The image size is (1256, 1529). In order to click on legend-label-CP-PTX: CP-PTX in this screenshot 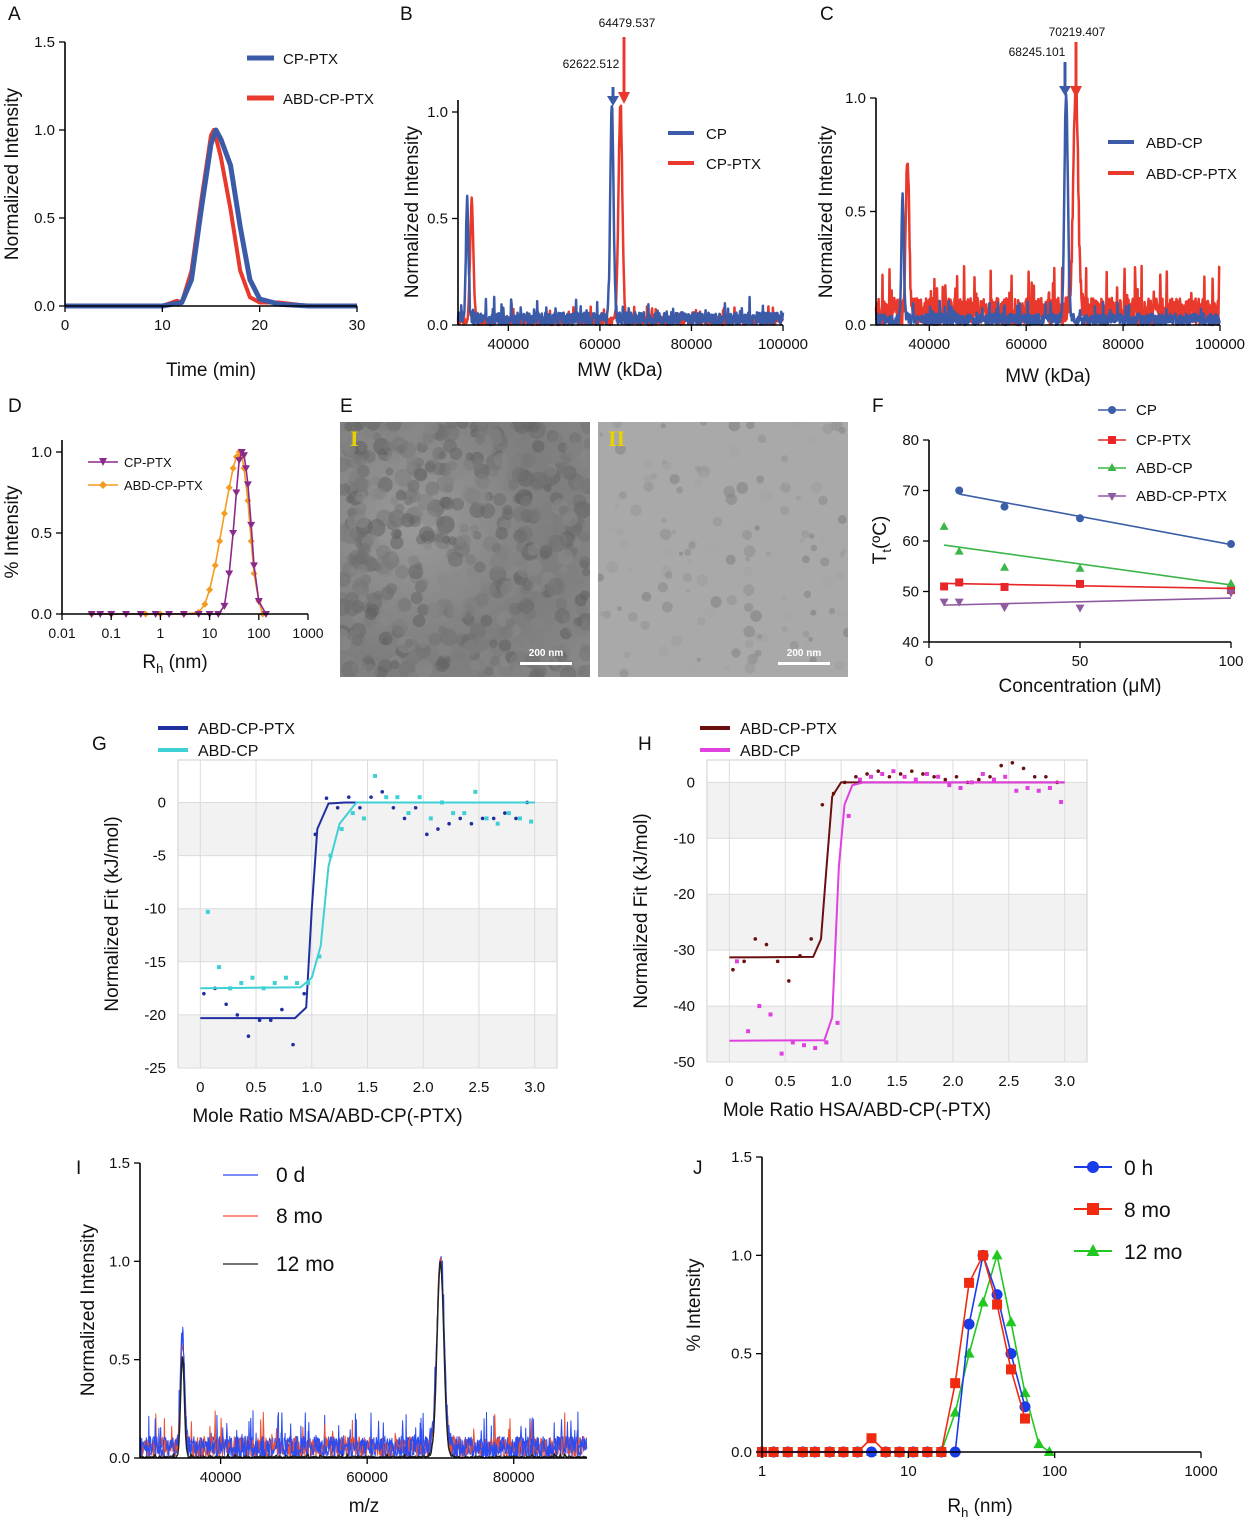, I will do `click(1163, 440)`.